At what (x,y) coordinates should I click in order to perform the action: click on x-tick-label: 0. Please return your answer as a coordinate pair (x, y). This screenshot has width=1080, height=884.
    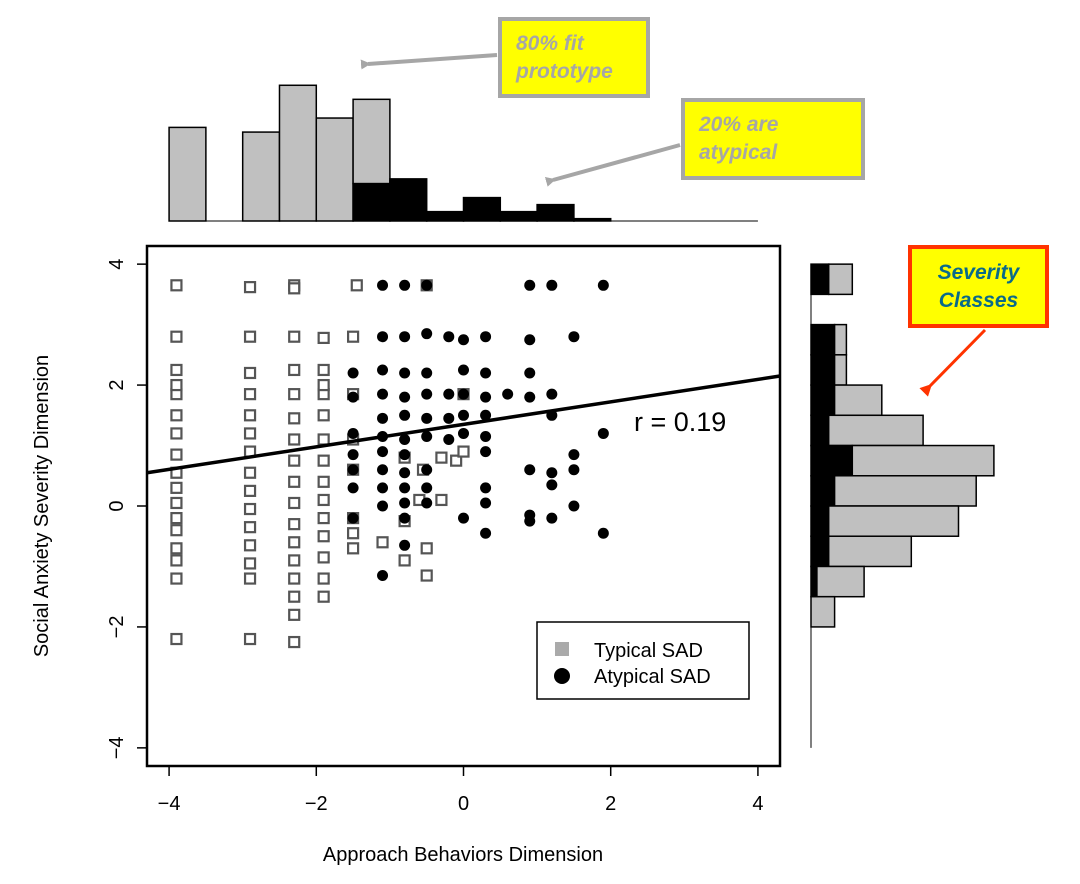
    Looking at the image, I should click on (463, 804).